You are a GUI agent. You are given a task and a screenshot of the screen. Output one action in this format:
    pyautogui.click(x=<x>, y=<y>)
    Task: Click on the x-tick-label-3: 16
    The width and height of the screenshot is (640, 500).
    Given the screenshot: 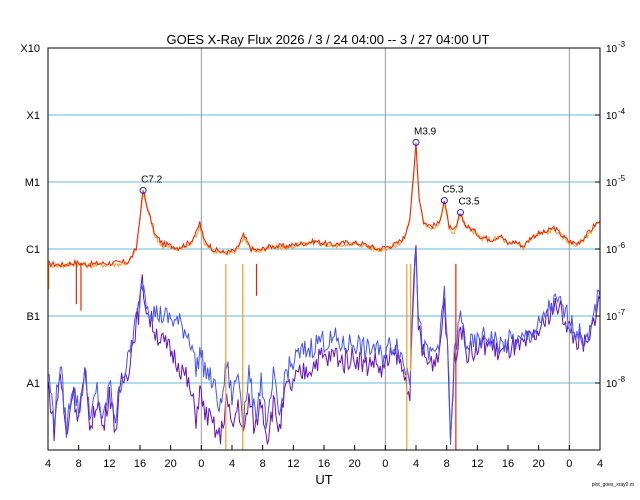 What is the action you would take?
    pyautogui.click(x=140, y=464)
    